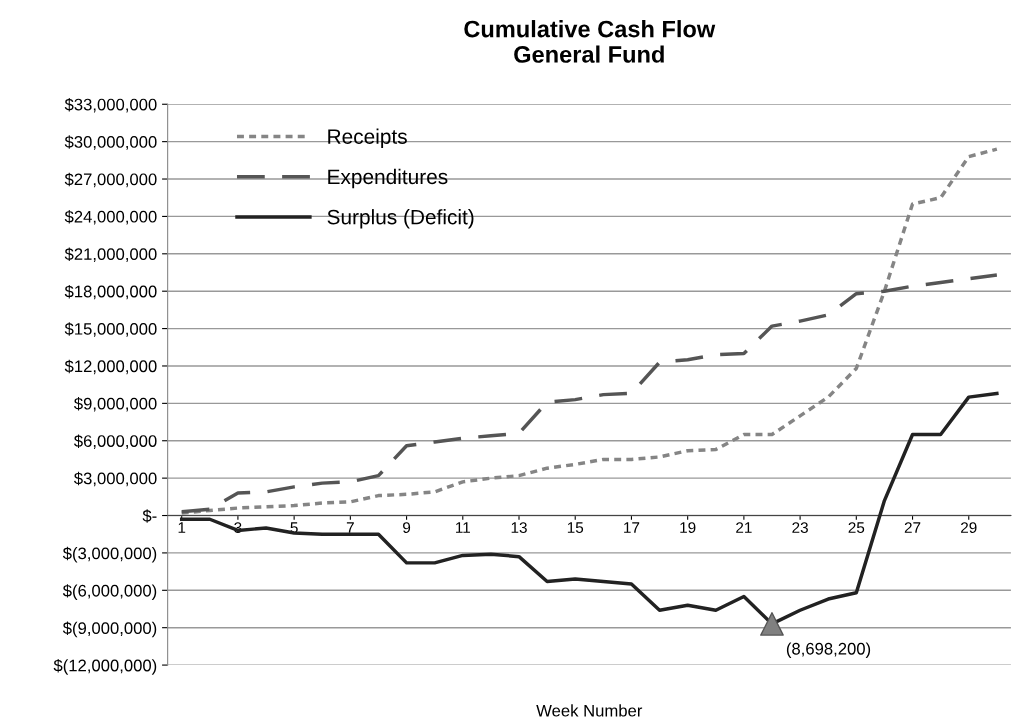 Image resolution: width=1016 pixels, height=719 pixels. Describe the element at coordinates (105, 666) in the screenshot. I see `y-tick-label: $(12,000,000)` at that location.